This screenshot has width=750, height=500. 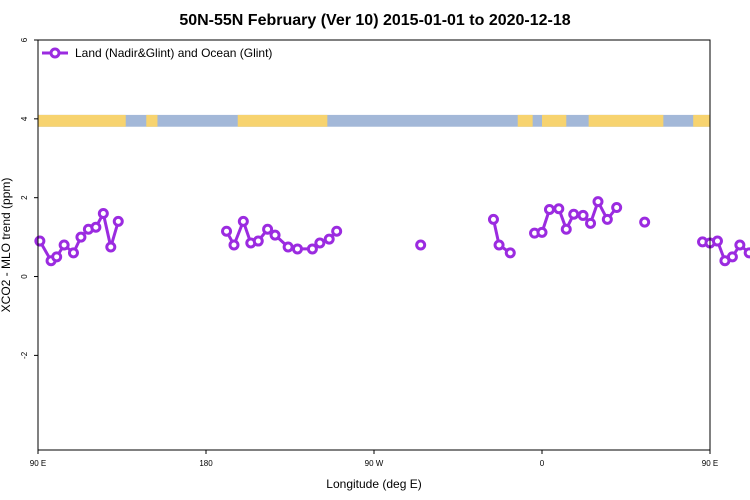 What do you see at coordinates (373, 484) in the screenshot?
I see `x-axis-label: Longitude (deg E)` at bounding box center [373, 484].